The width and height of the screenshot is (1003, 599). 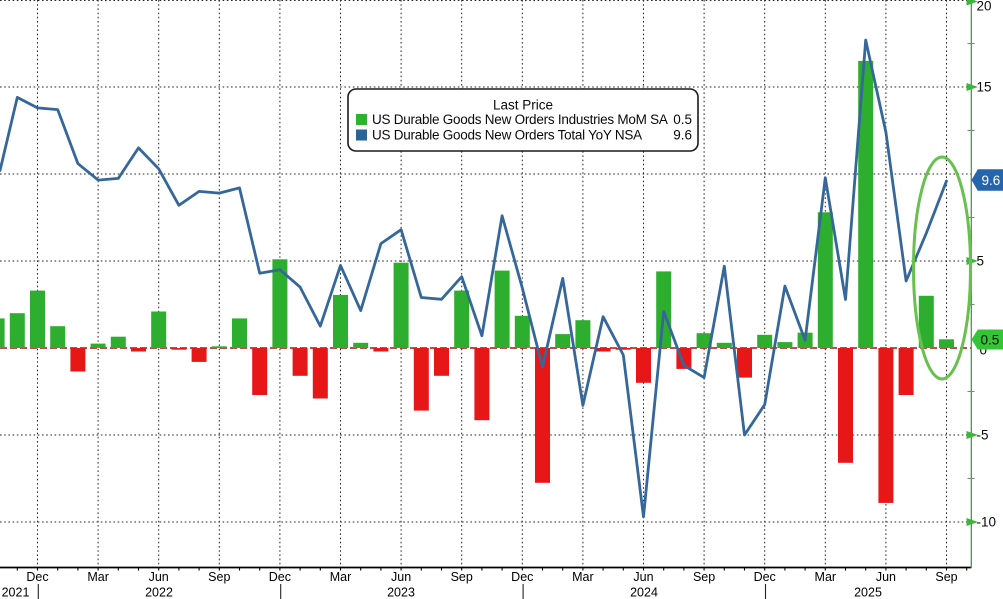 What do you see at coordinates (523, 105) in the screenshot?
I see `svg-text: Last Price` at bounding box center [523, 105].